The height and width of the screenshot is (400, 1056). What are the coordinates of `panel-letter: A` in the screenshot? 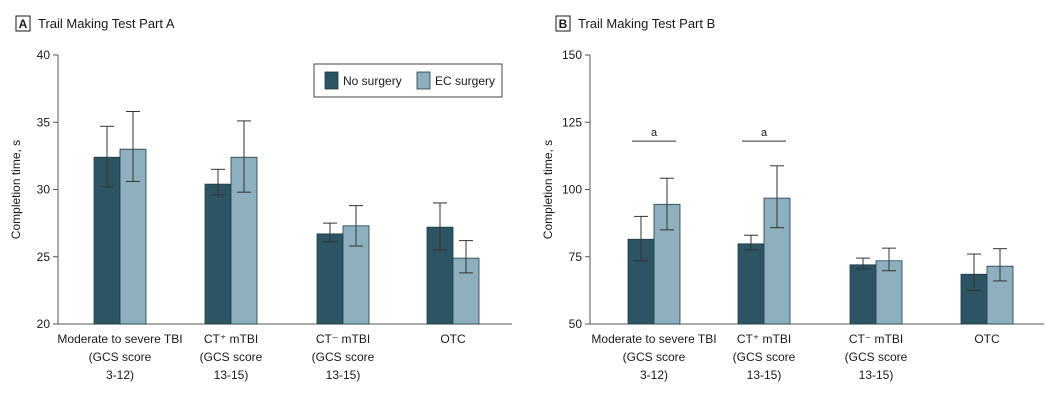 It's located at (23, 24).